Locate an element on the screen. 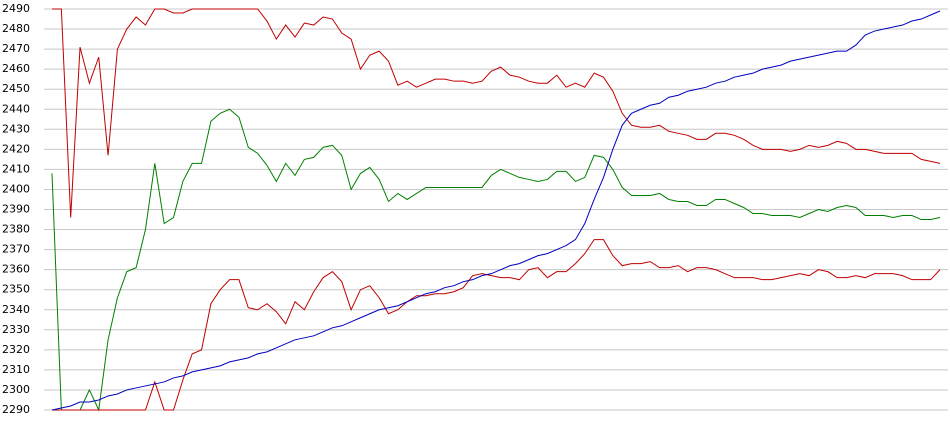 The height and width of the screenshot is (435, 950). y-tick-label: 2310 is located at coordinates (16, 369).